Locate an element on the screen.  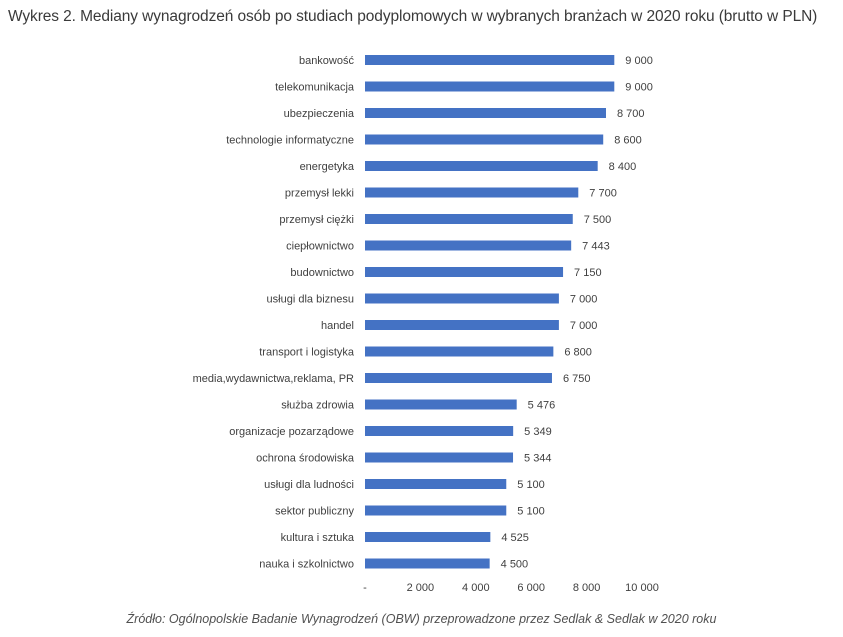
category-label: budownictwo is located at coordinates (322, 273).